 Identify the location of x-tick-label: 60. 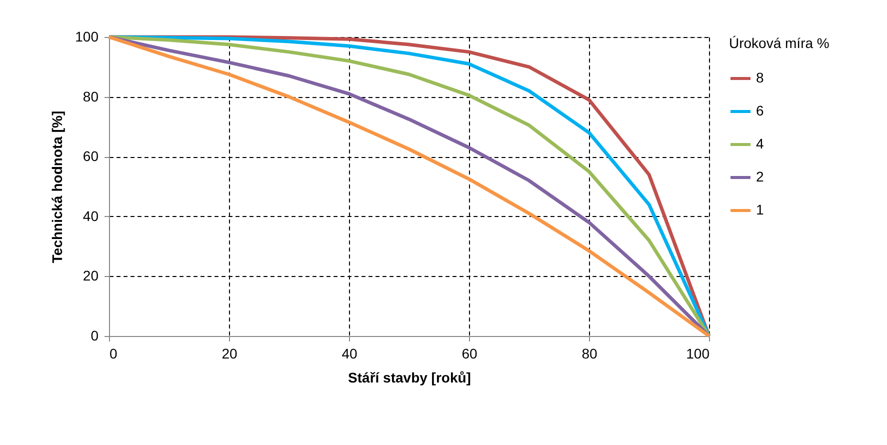
(470, 354).